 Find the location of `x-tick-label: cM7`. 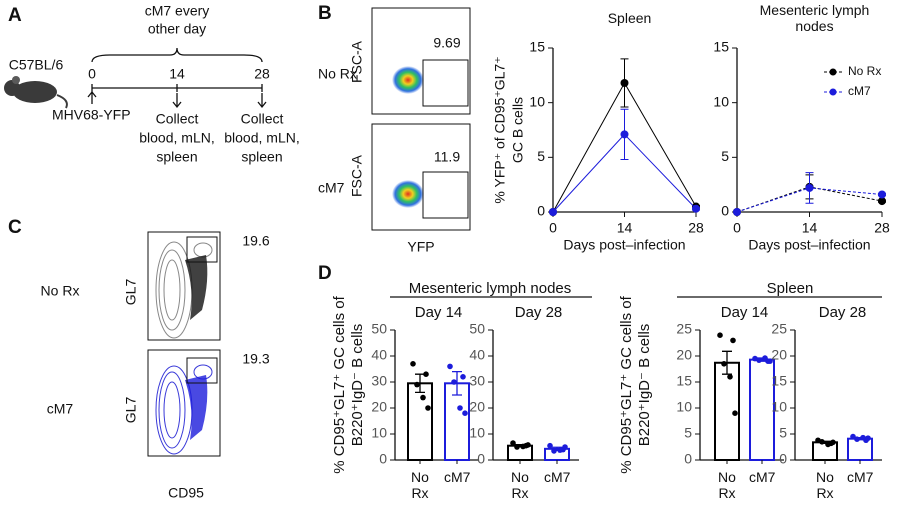

x-tick-label: cM7 is located at coordinates (860, 477).